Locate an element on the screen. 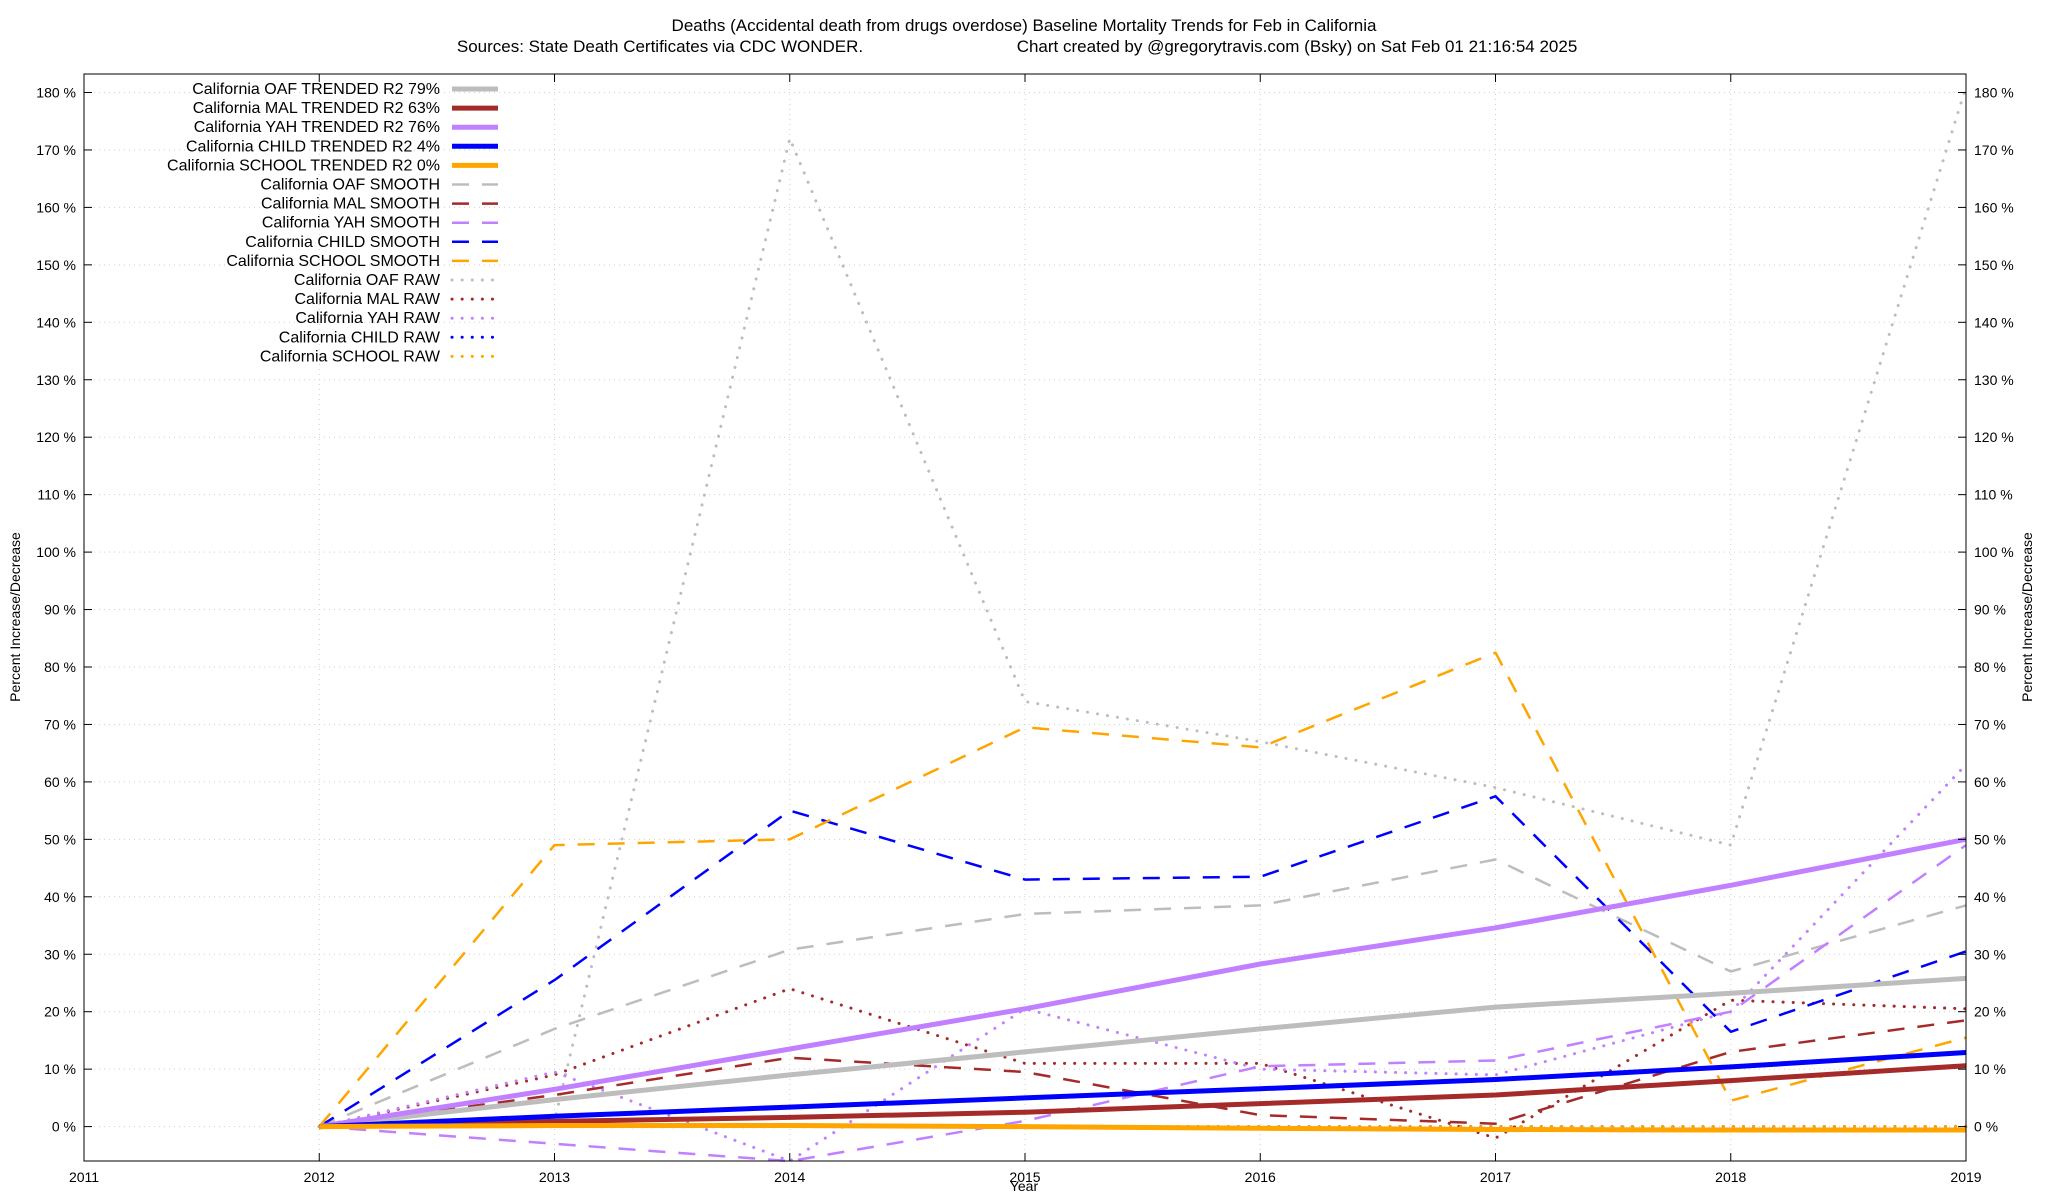  x-tick-label: 2016 is located at coordinates (1260, 1177).